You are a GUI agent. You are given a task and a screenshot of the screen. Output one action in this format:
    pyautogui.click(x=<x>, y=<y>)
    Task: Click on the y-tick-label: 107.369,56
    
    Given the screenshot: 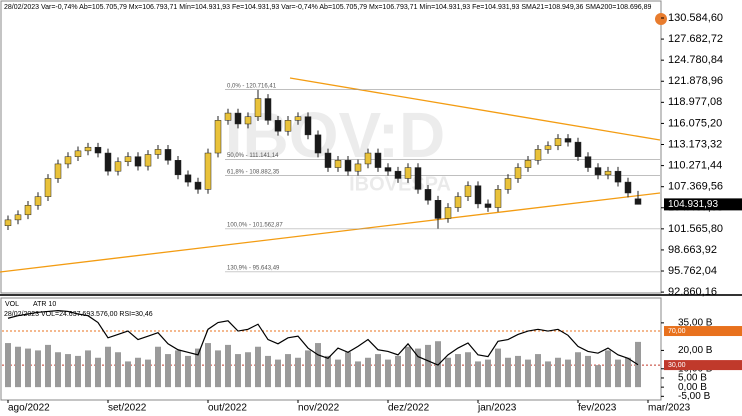 What is the action you would take?
    pyautogui.click(x=695, y=187)
    